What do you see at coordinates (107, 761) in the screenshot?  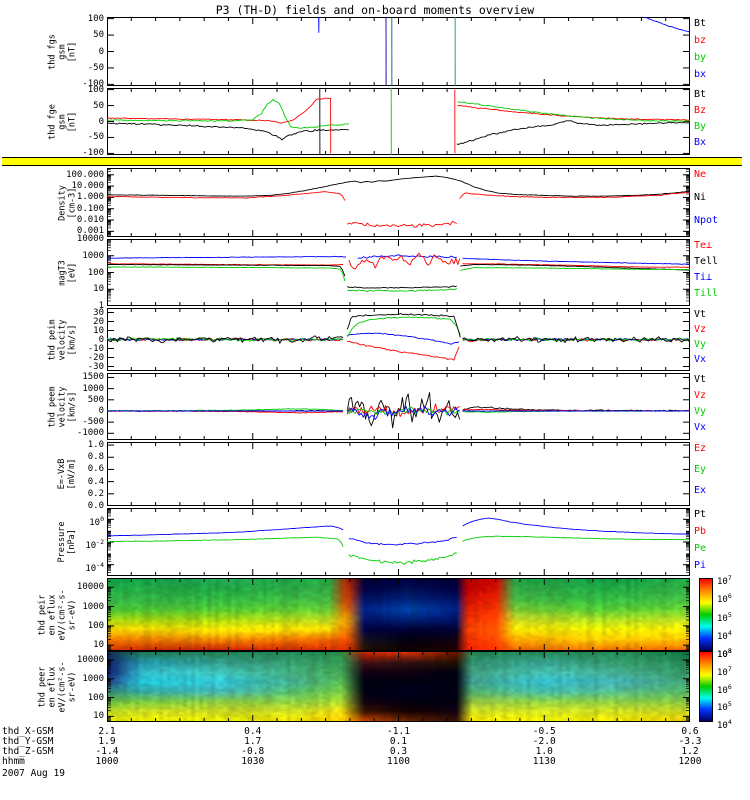 I see `axis-row-value: 1000` at bounding box center [107, 761].